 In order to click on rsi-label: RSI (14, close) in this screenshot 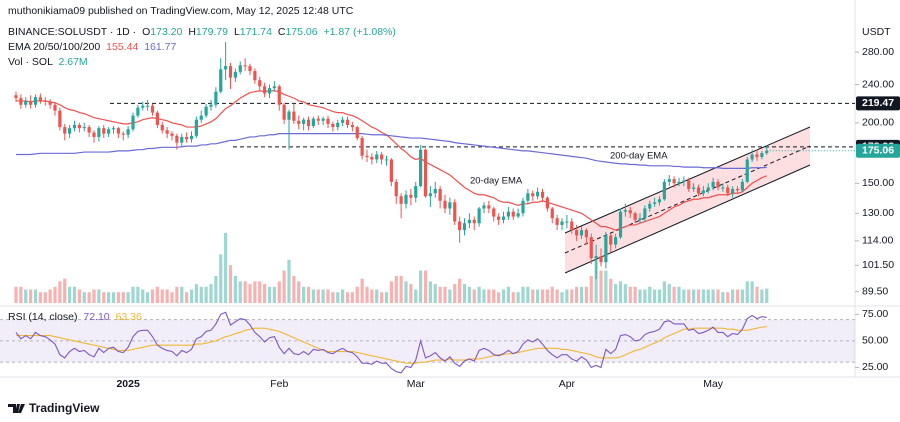, I will do `click(42, 317)`.